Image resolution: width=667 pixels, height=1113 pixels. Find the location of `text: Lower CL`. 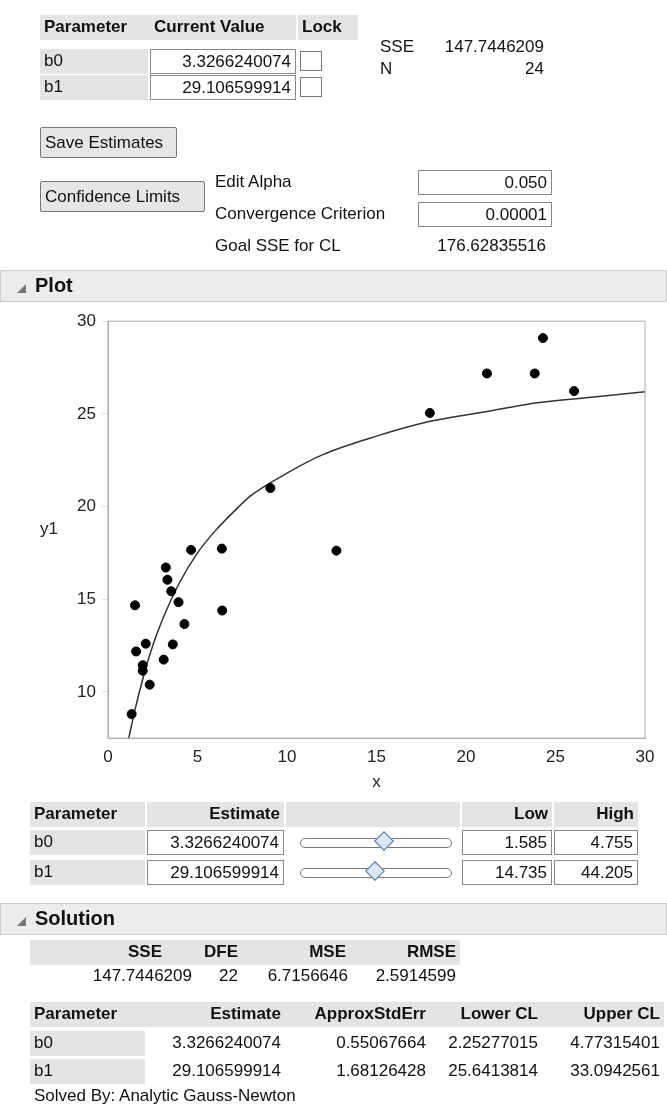

text: Lower CL is located at coordinates (486, 1014).